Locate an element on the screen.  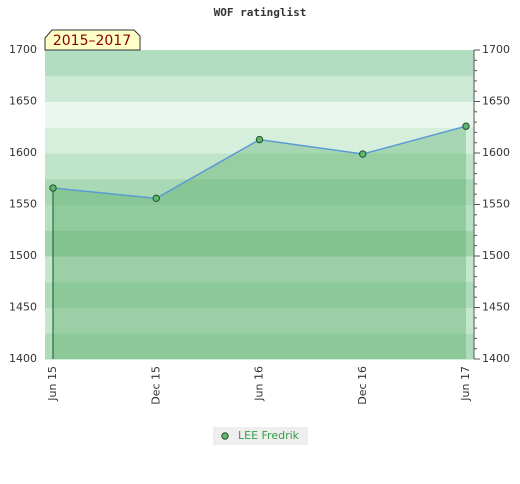
y-tick-label: 1700 is located at coordinates (23, 49).